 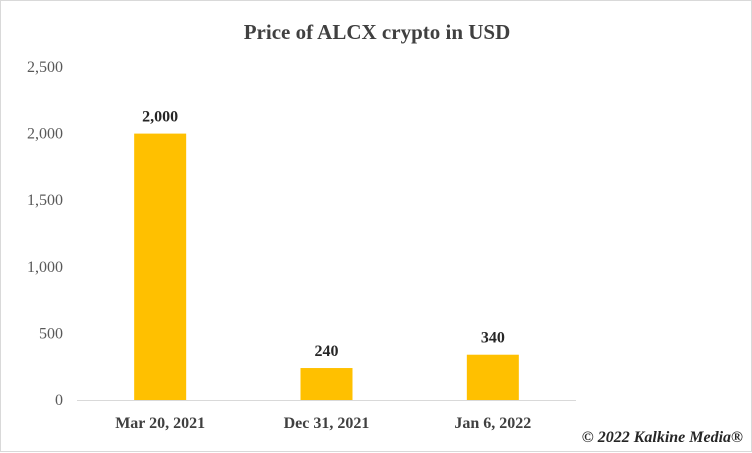 I want to click on y-tick-label: 2,000, so click(x=45, y=134).